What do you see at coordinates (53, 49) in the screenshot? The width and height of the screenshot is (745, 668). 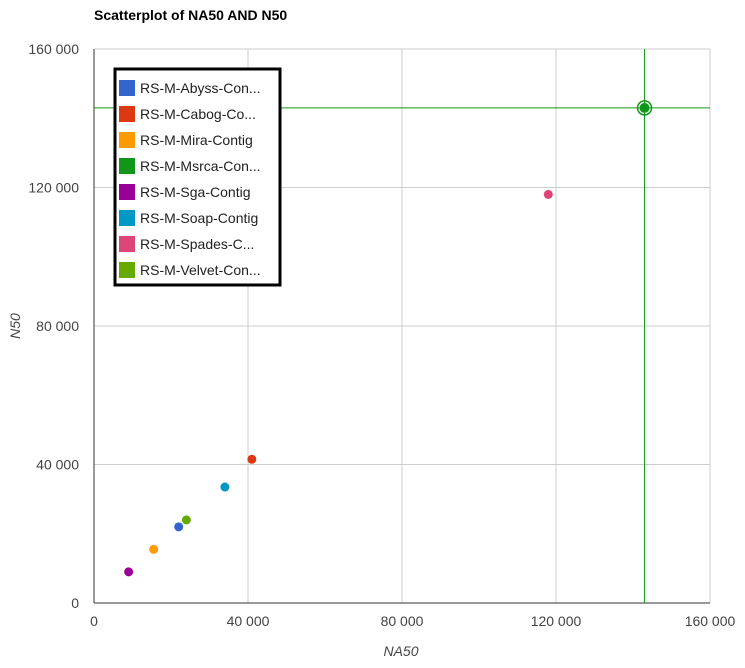 I see `y-tick-label: 160 000` at bounding box center [53, 49].